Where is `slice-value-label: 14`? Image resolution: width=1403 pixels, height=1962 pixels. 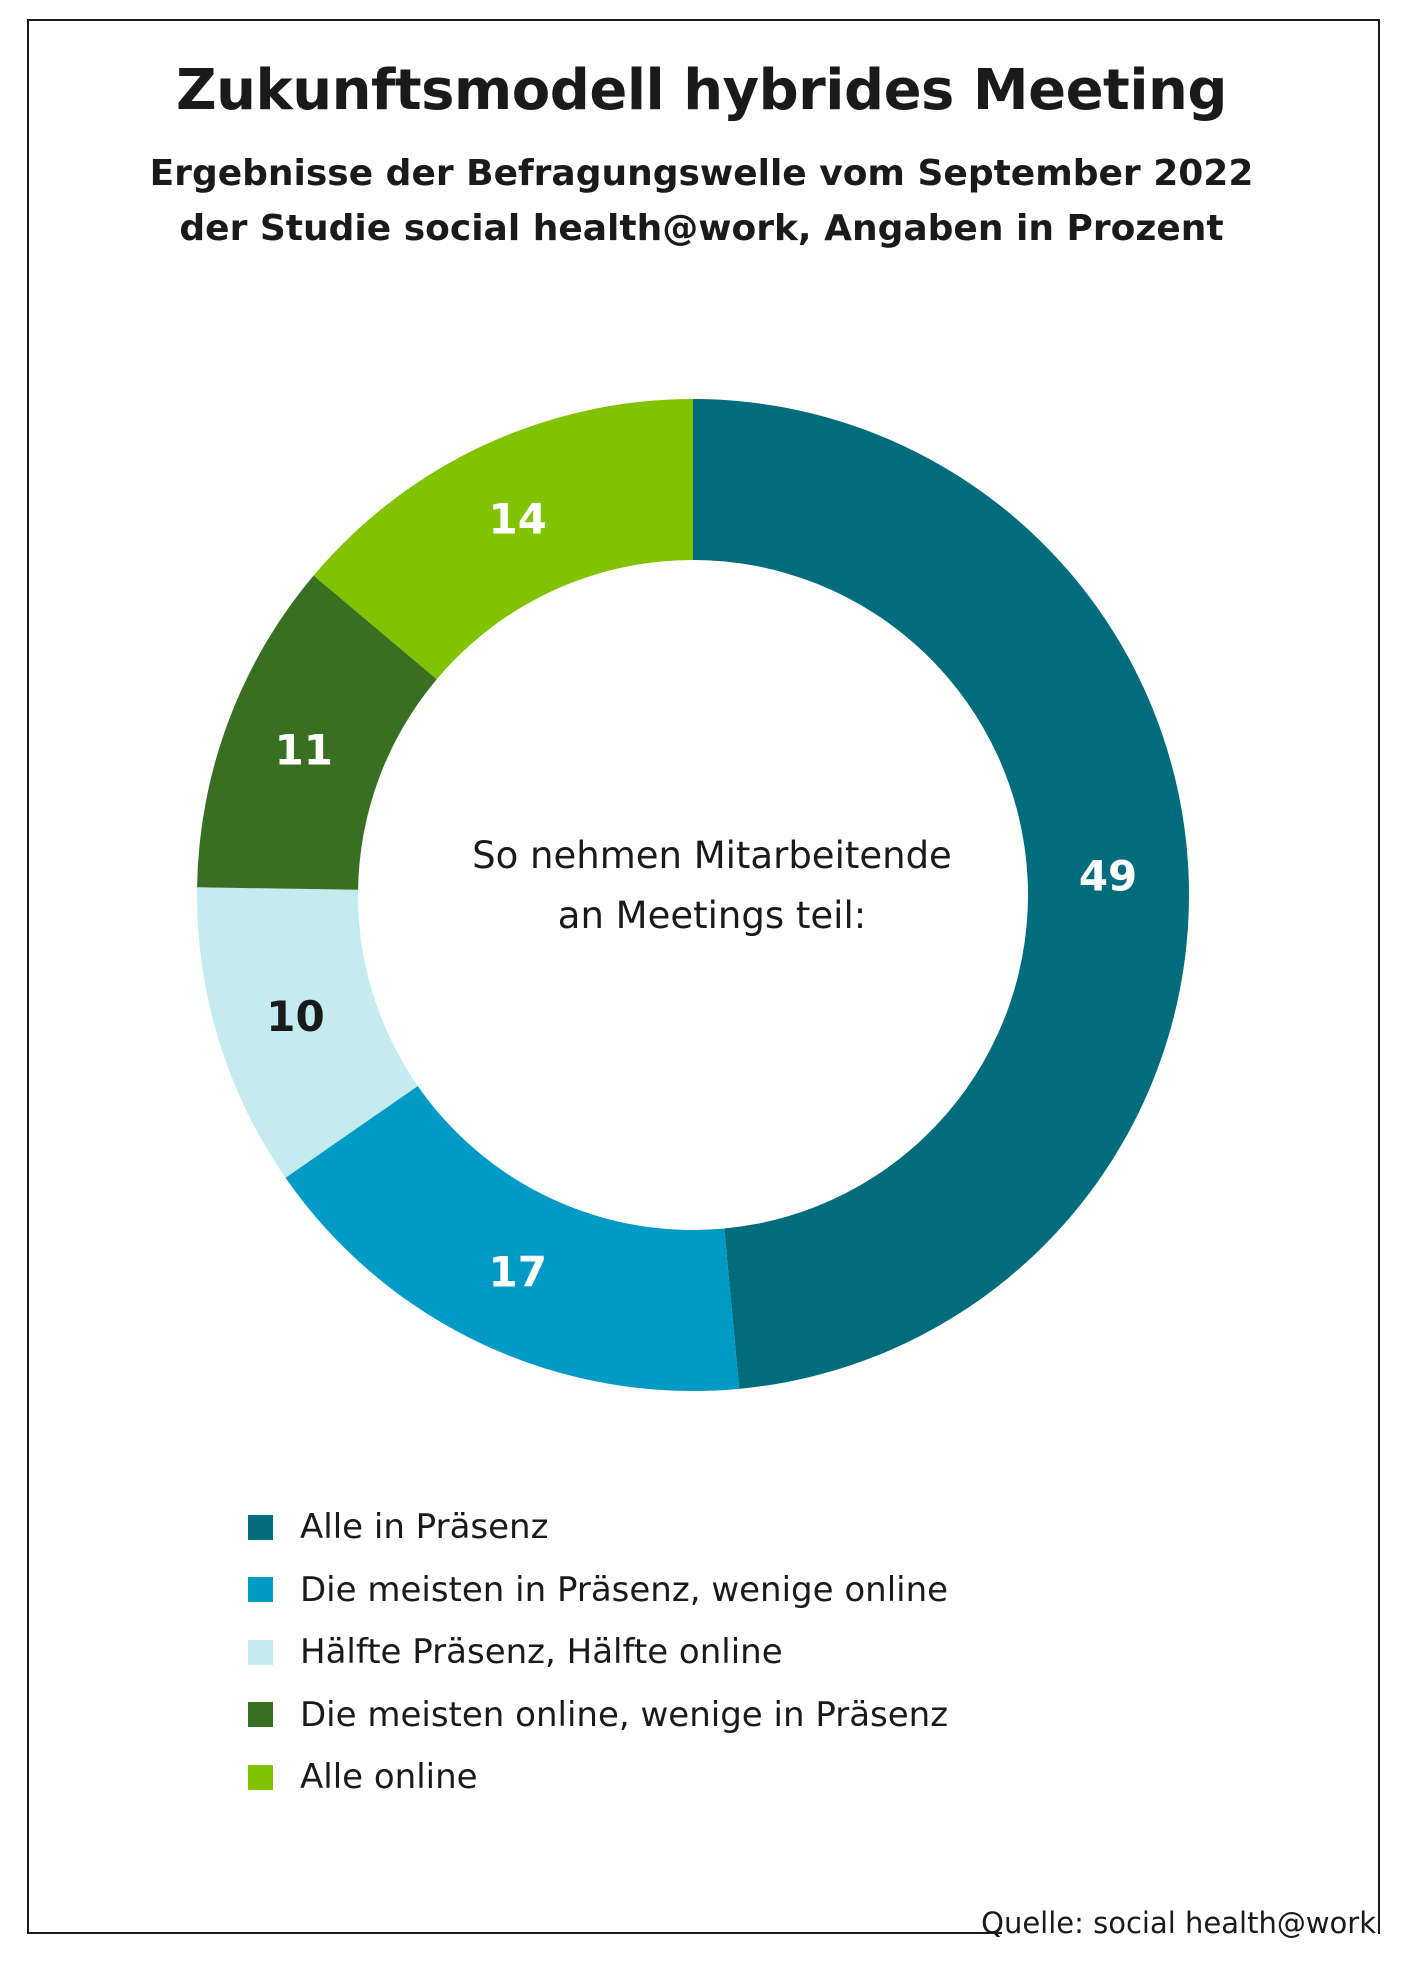 slice-value-label: 14 is located at coordinates (518, 518).